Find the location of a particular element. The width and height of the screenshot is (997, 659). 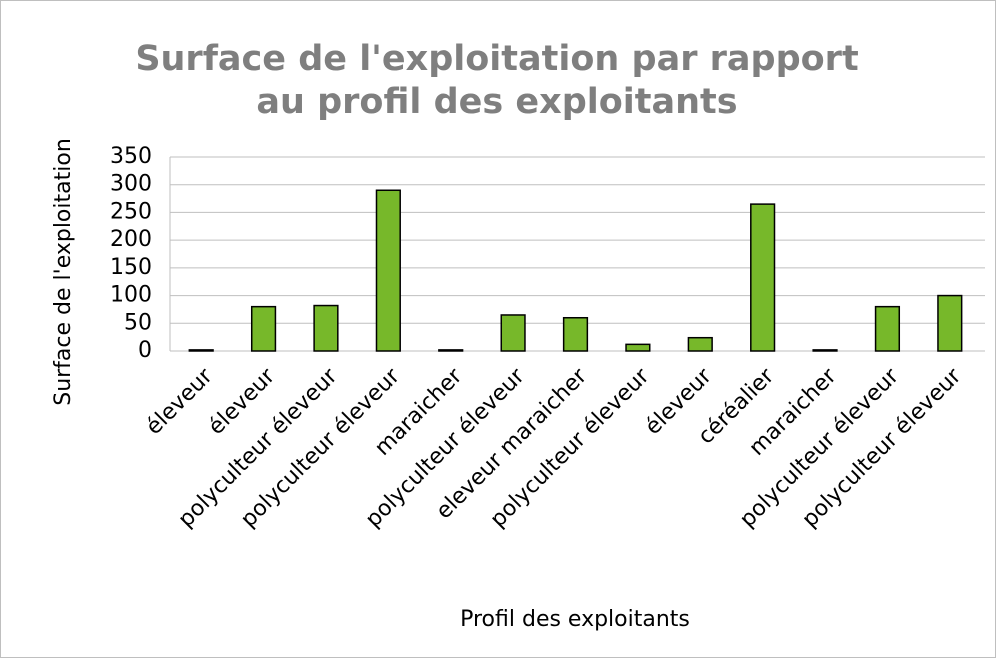

x-axis-title: Profil des exploitants is located at coordinates (575, 619).